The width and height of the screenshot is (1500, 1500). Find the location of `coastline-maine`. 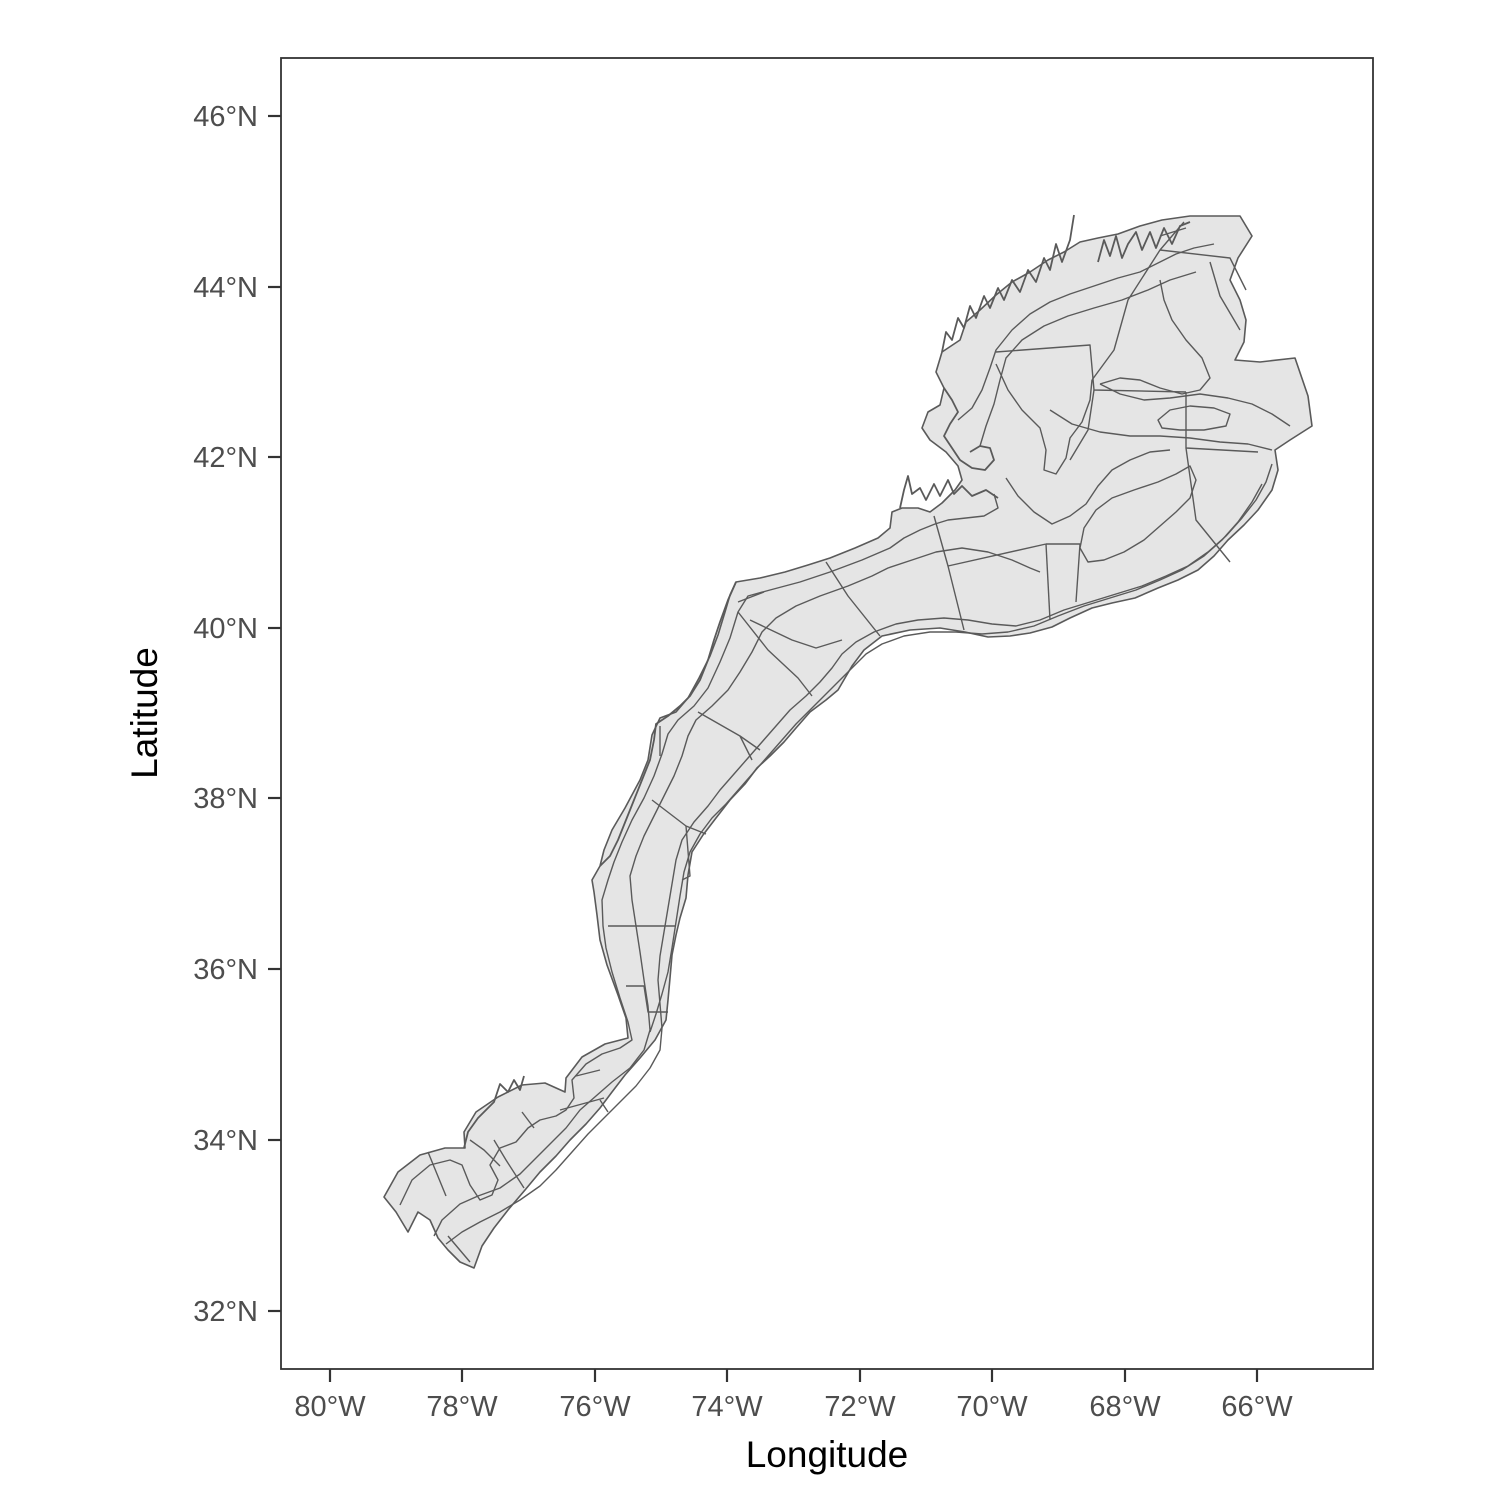

coastline-maine is located at coordinates (1008, 283).